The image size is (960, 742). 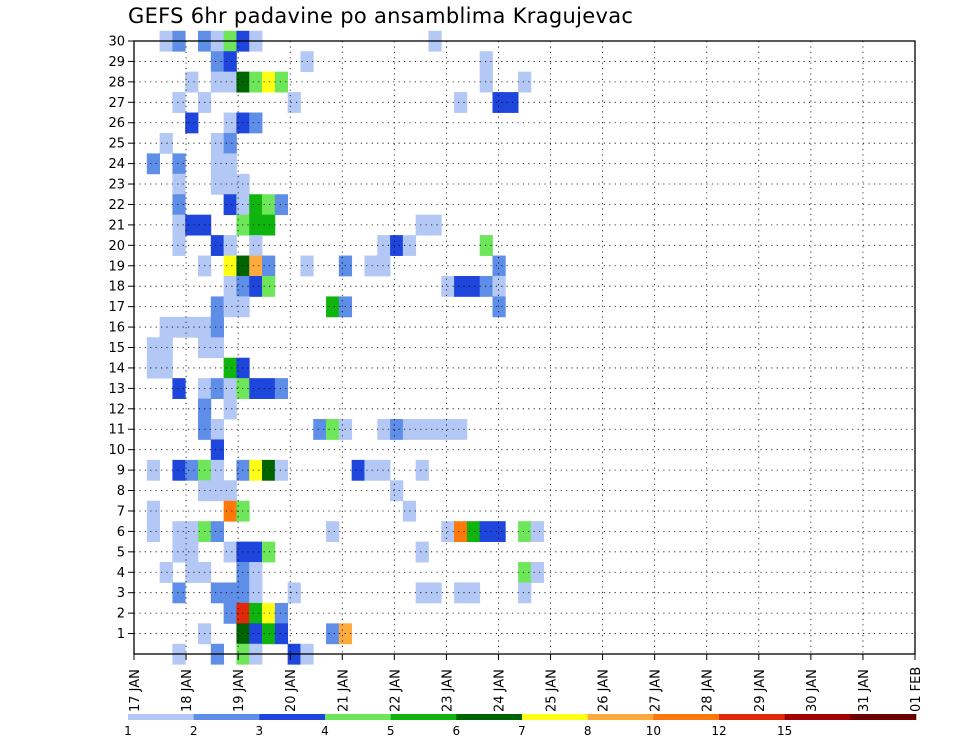 I want to click on legend-label: 5, so click(x=391, y=731).